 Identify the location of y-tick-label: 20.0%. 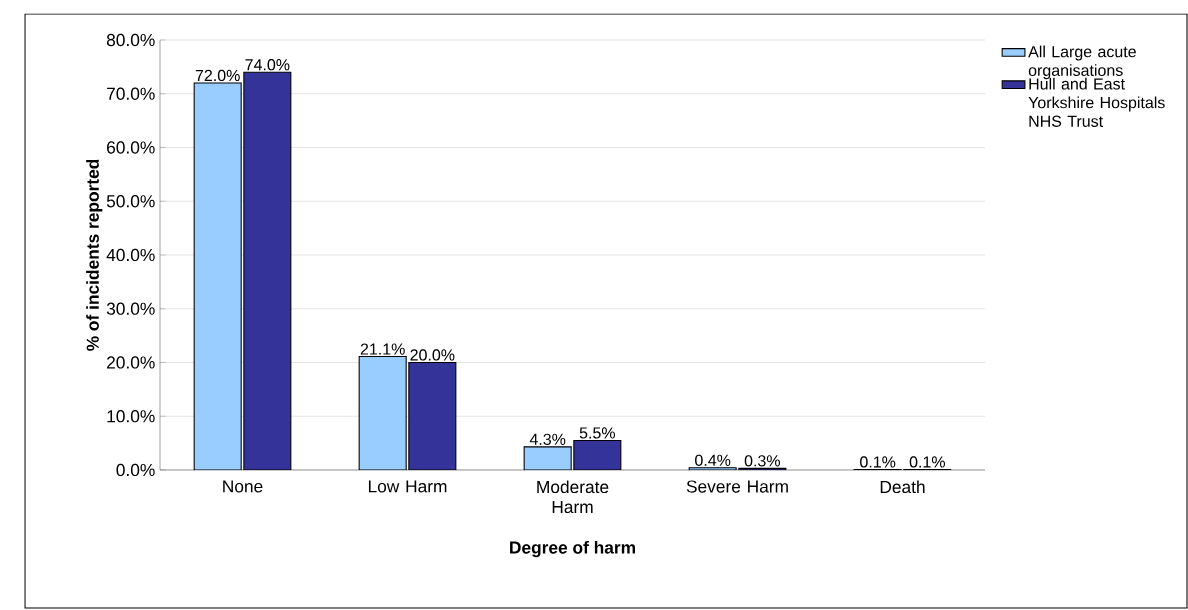
(131, 362).